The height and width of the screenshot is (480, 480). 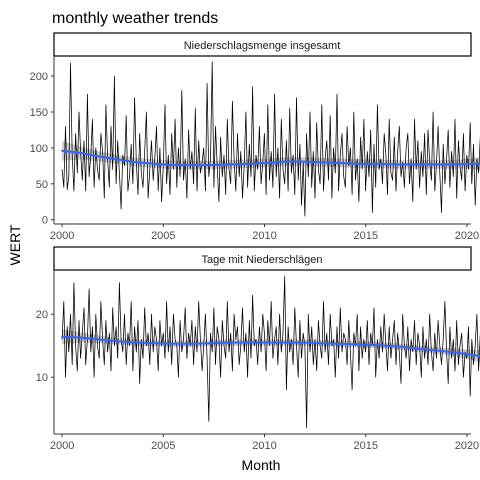 I want to click on panel-1-smooth-series, so click(x=270, y=158).